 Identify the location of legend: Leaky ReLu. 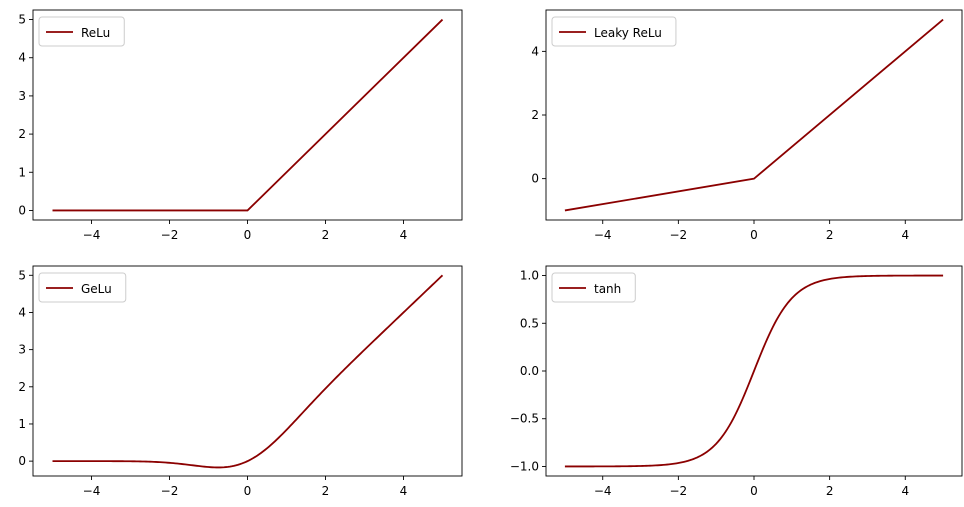
(614, 31).